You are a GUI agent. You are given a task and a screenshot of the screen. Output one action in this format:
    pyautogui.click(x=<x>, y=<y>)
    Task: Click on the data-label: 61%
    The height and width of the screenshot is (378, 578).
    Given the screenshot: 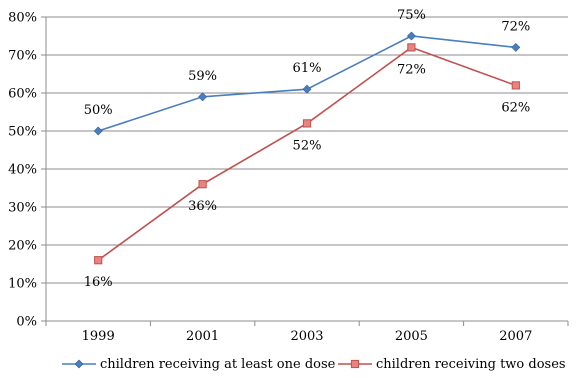 What is the action you would take?
    pyautogui.click(x=307, y=68)
    